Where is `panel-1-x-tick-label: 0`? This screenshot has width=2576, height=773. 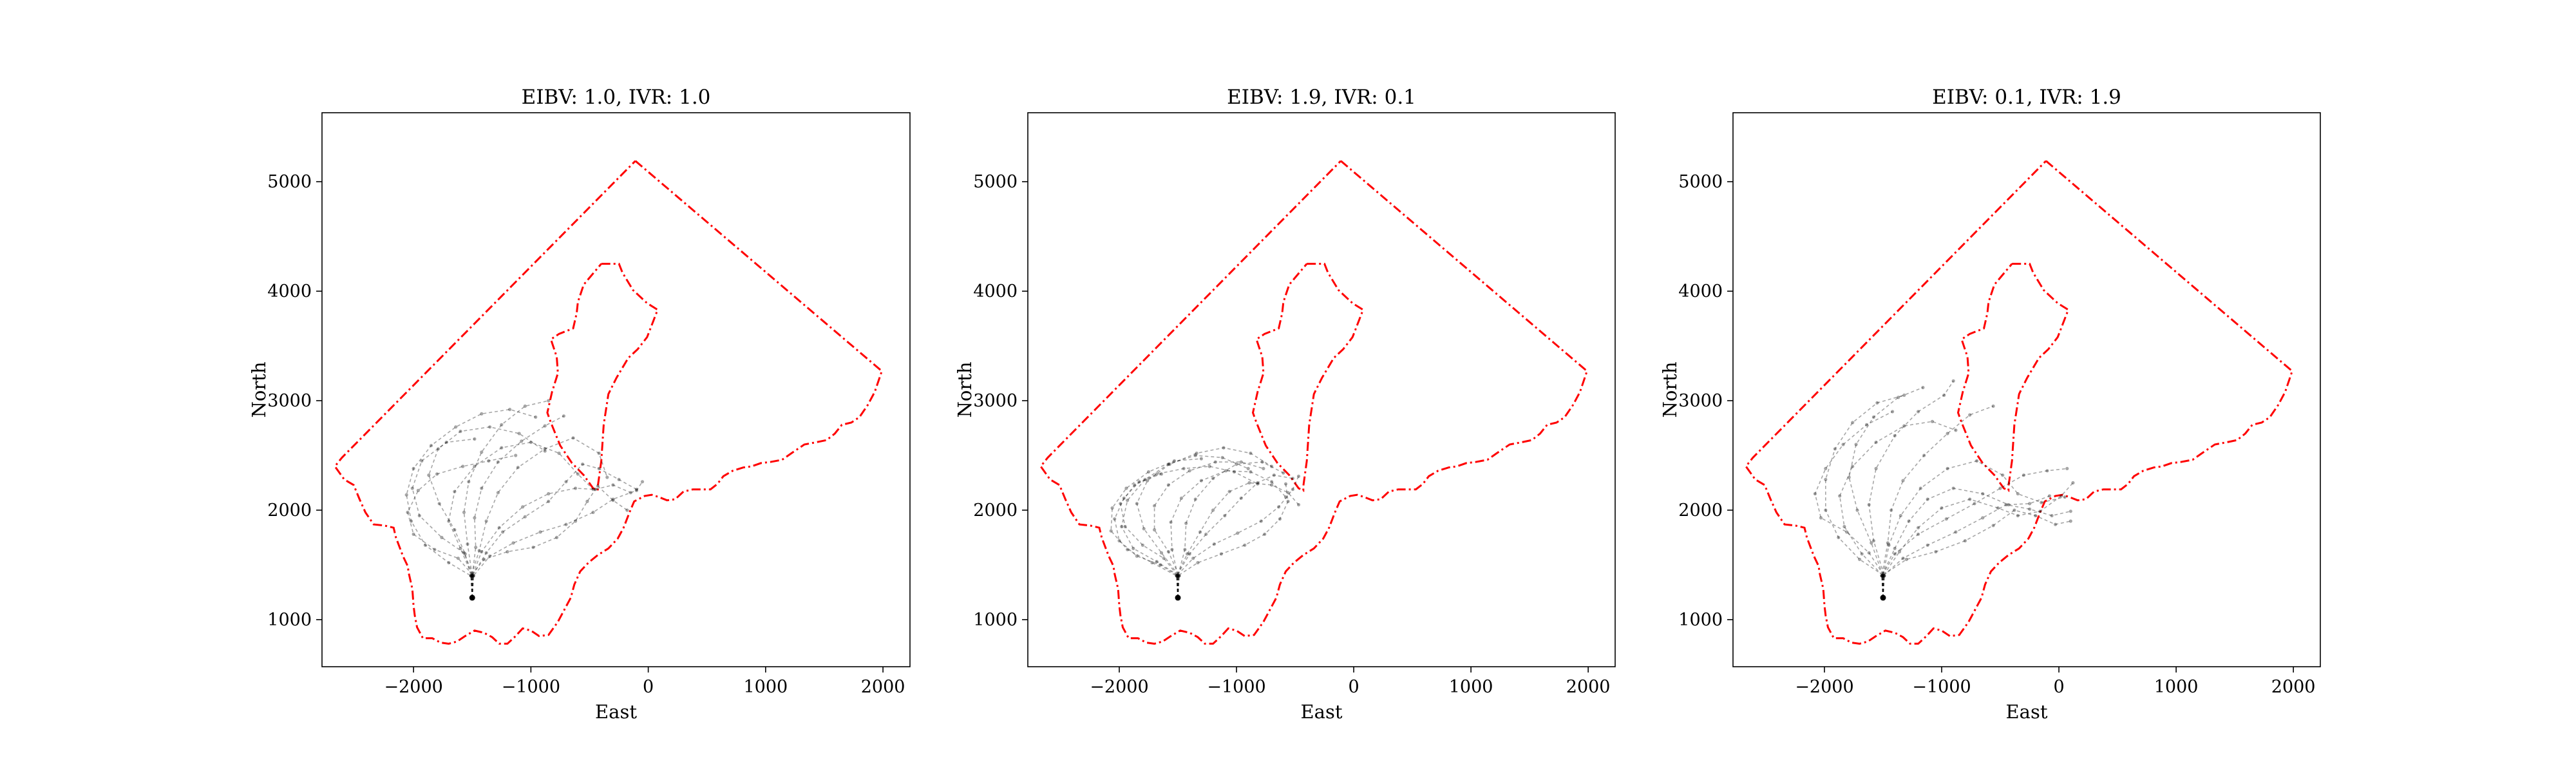
panel-1-x-tick-label: 0 is located at coordinates (649, 687).